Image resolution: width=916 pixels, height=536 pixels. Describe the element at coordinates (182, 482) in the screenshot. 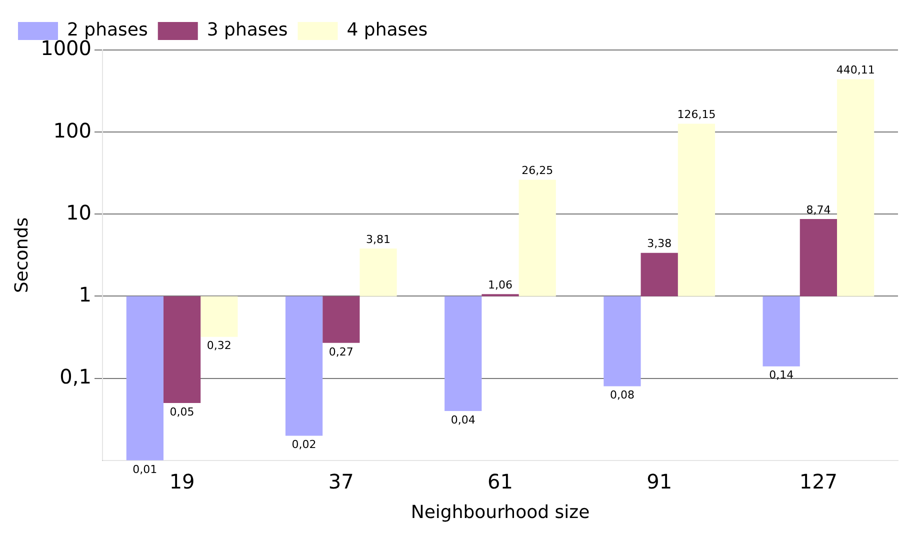

I see `x-tick-label: 19` at that location.